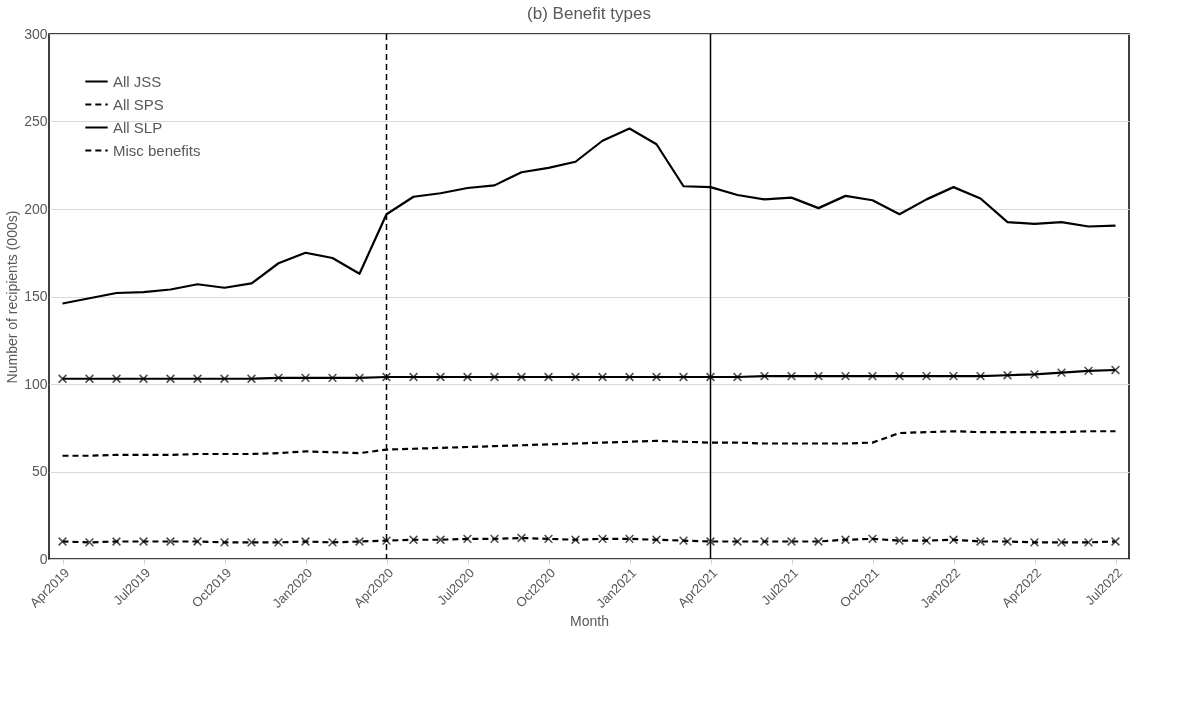  What do you see at coordinates (39, 471) in the screenshot?
I see `y-tick-label: 50` at bounding box center [39, 471].